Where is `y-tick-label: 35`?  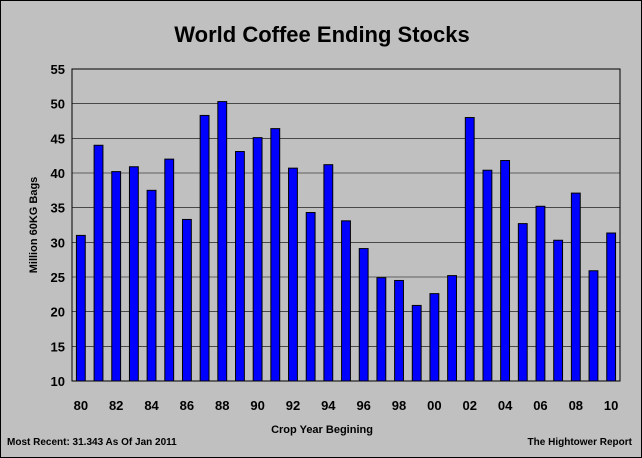
y-tick-label: 35 is located at coordinates (58, 208).